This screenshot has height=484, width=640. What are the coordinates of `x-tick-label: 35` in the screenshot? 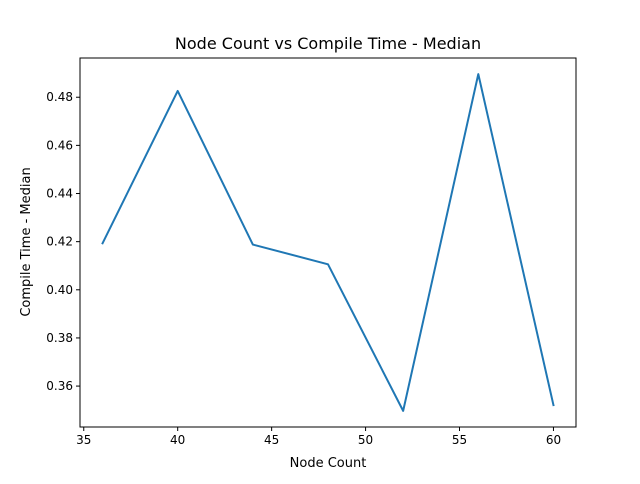 It's located at (83, 440).